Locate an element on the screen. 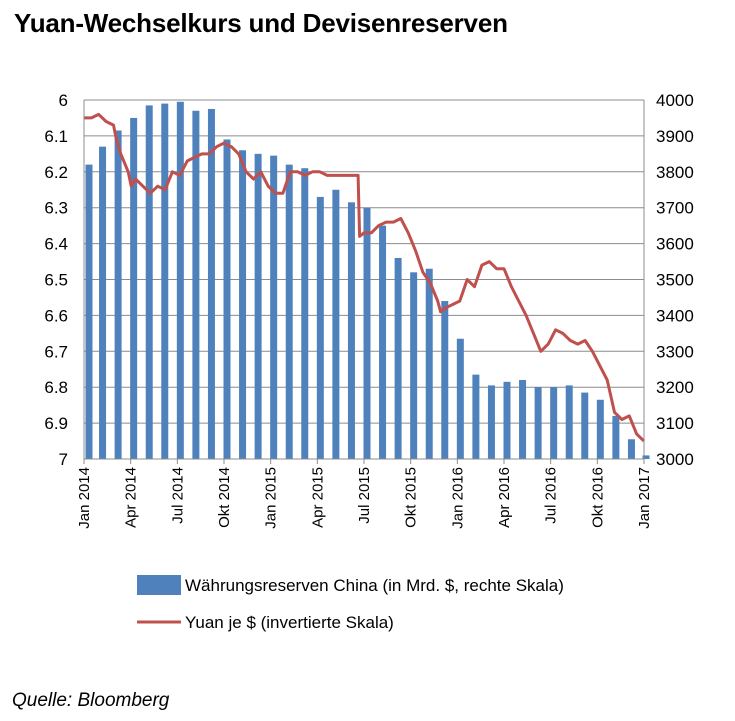 This screenshot has height=721, width=735. left-tick-label: 6.5 is located at coordinates (56, 280).